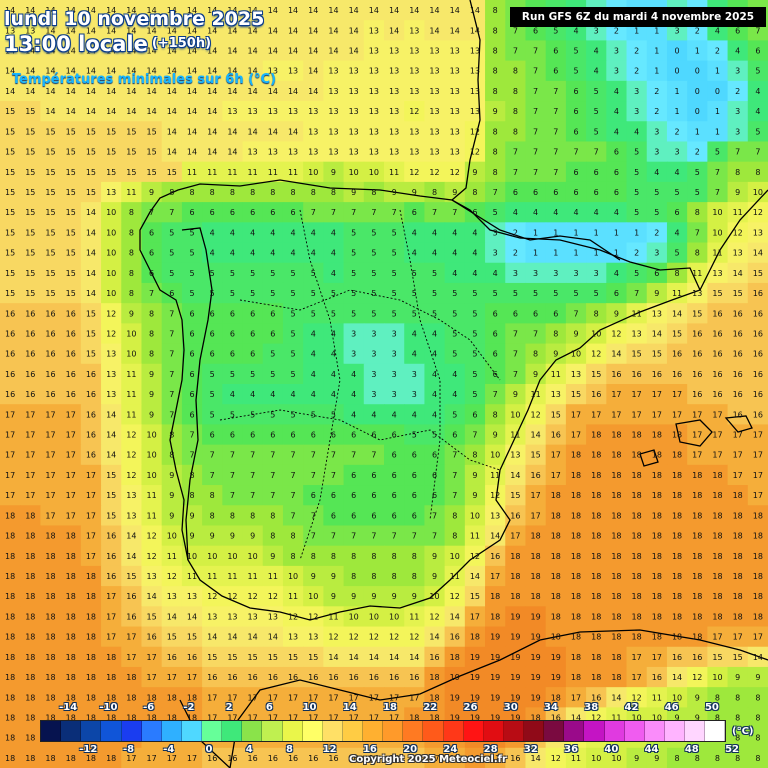  What do you see at coordinates (732, 749) in the screenshot?
I see `legend-tick-label: 52` at bounding box center [732, 749].